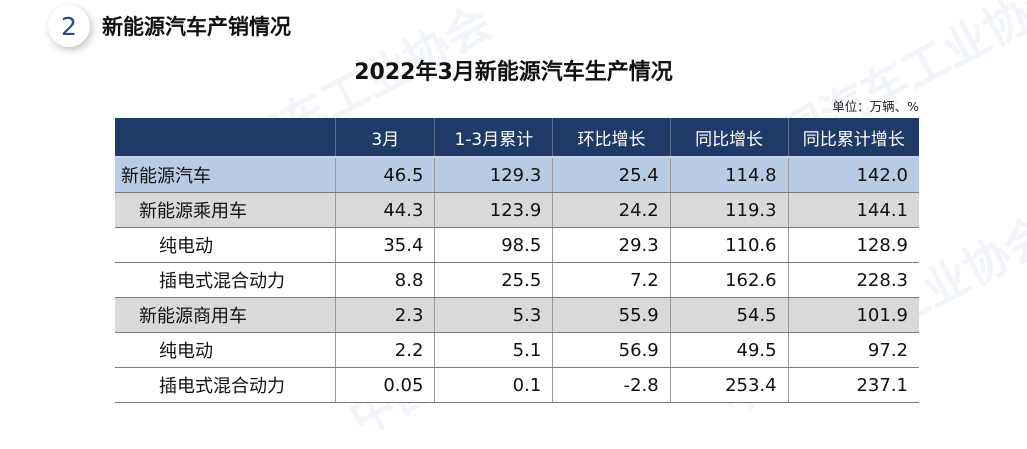 Image resolution: width=1027 pixels, height=449 pixels. Describe the element at coordinates (853, 350) in the screenshot. I see `table-cell: 97.2` at that location.